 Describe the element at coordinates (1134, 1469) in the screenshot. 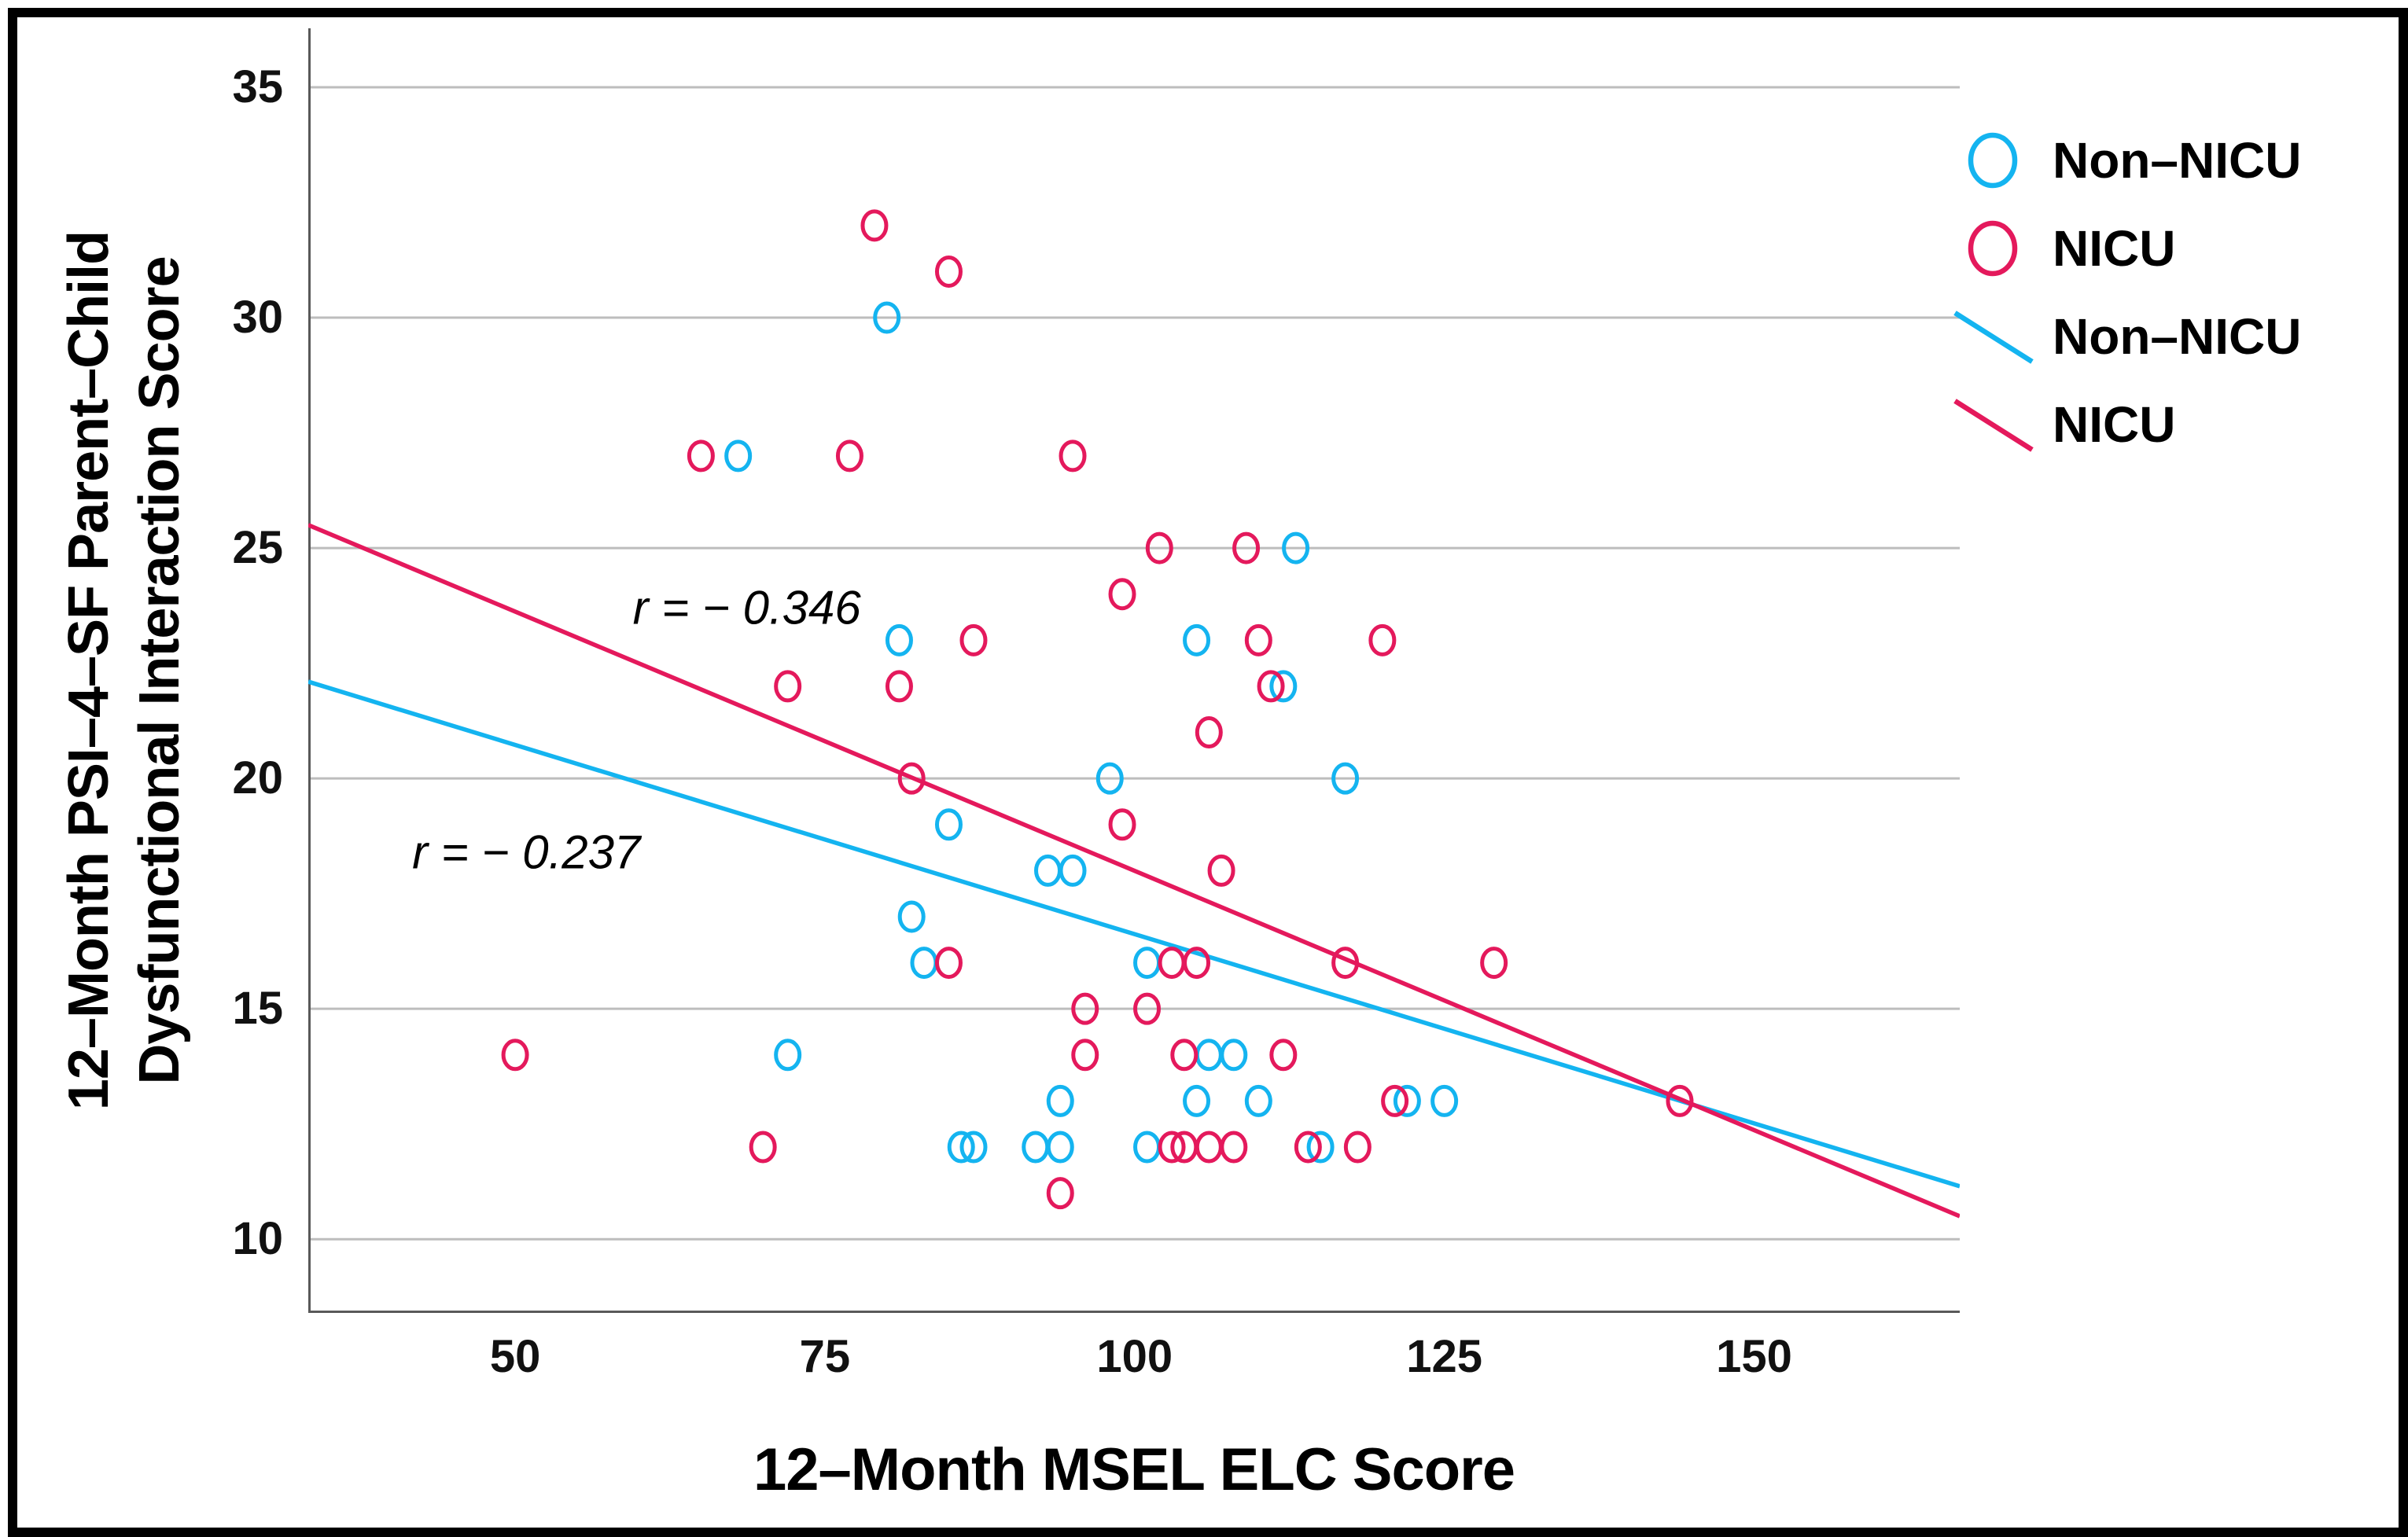

I see `x-axis-title: 12–Month MSEL ELC Score` at that location.